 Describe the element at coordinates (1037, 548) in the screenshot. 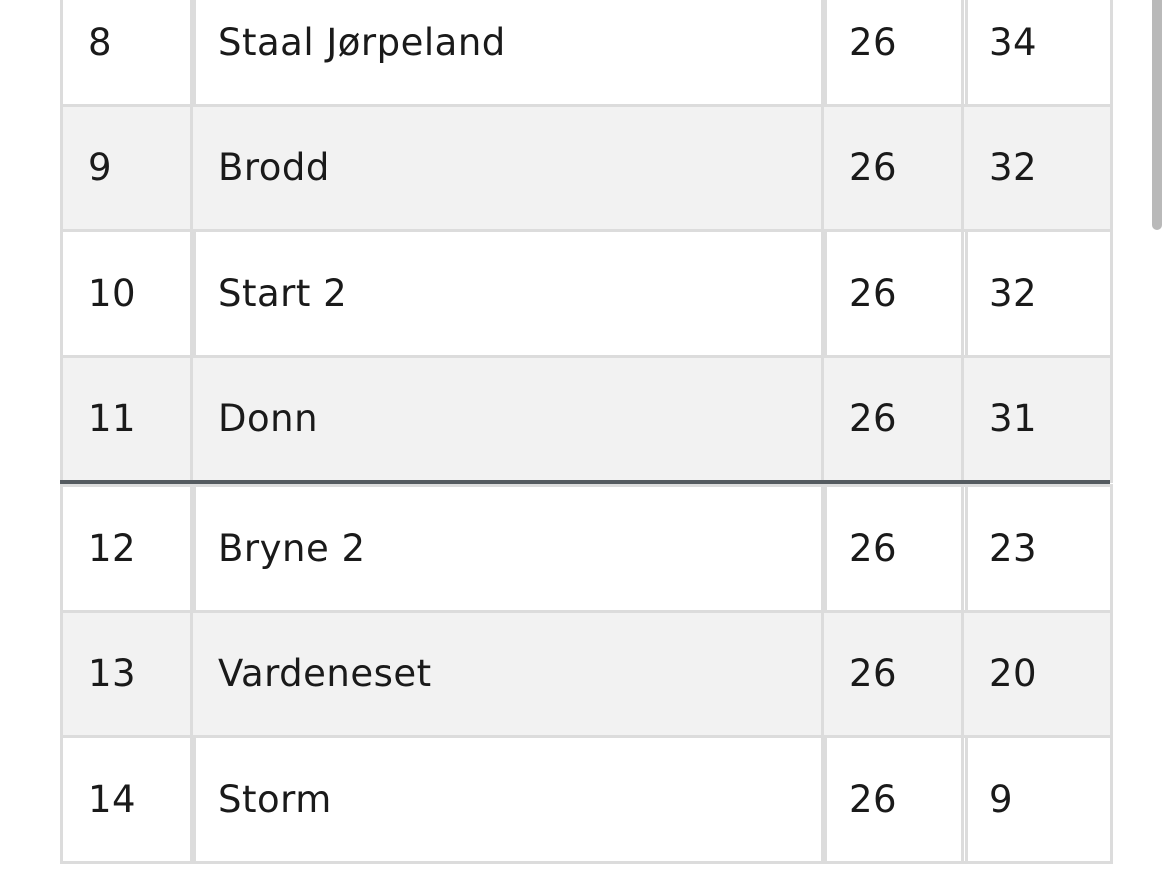

I see `number-cell: 23` at that location.